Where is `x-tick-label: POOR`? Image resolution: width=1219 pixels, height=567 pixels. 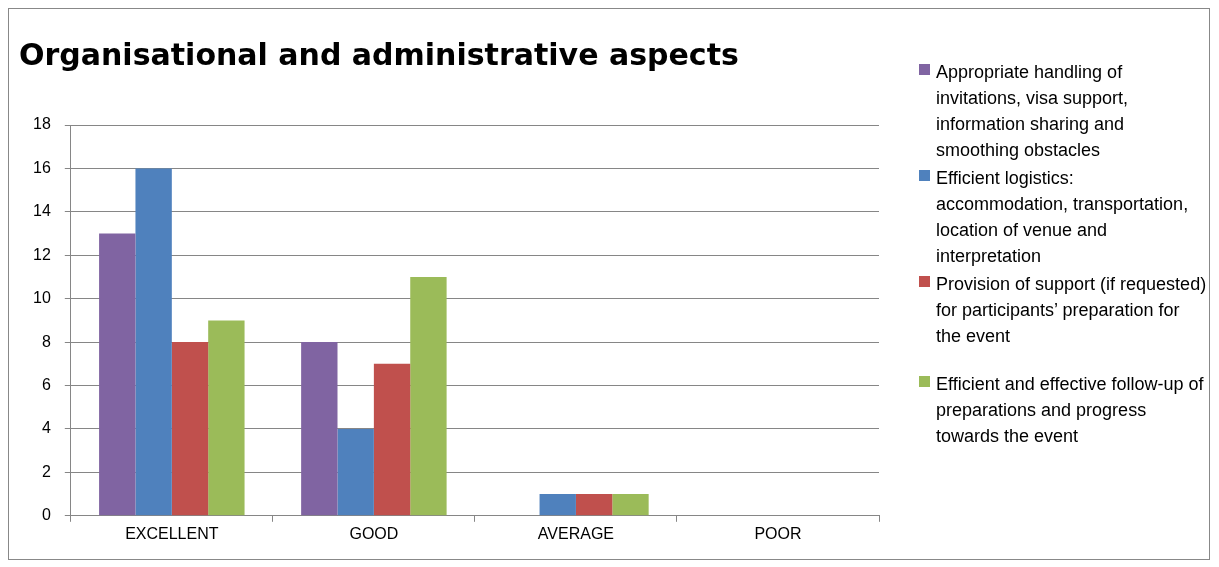 x-tick-label: POOR is located at coordinates (778, 533).